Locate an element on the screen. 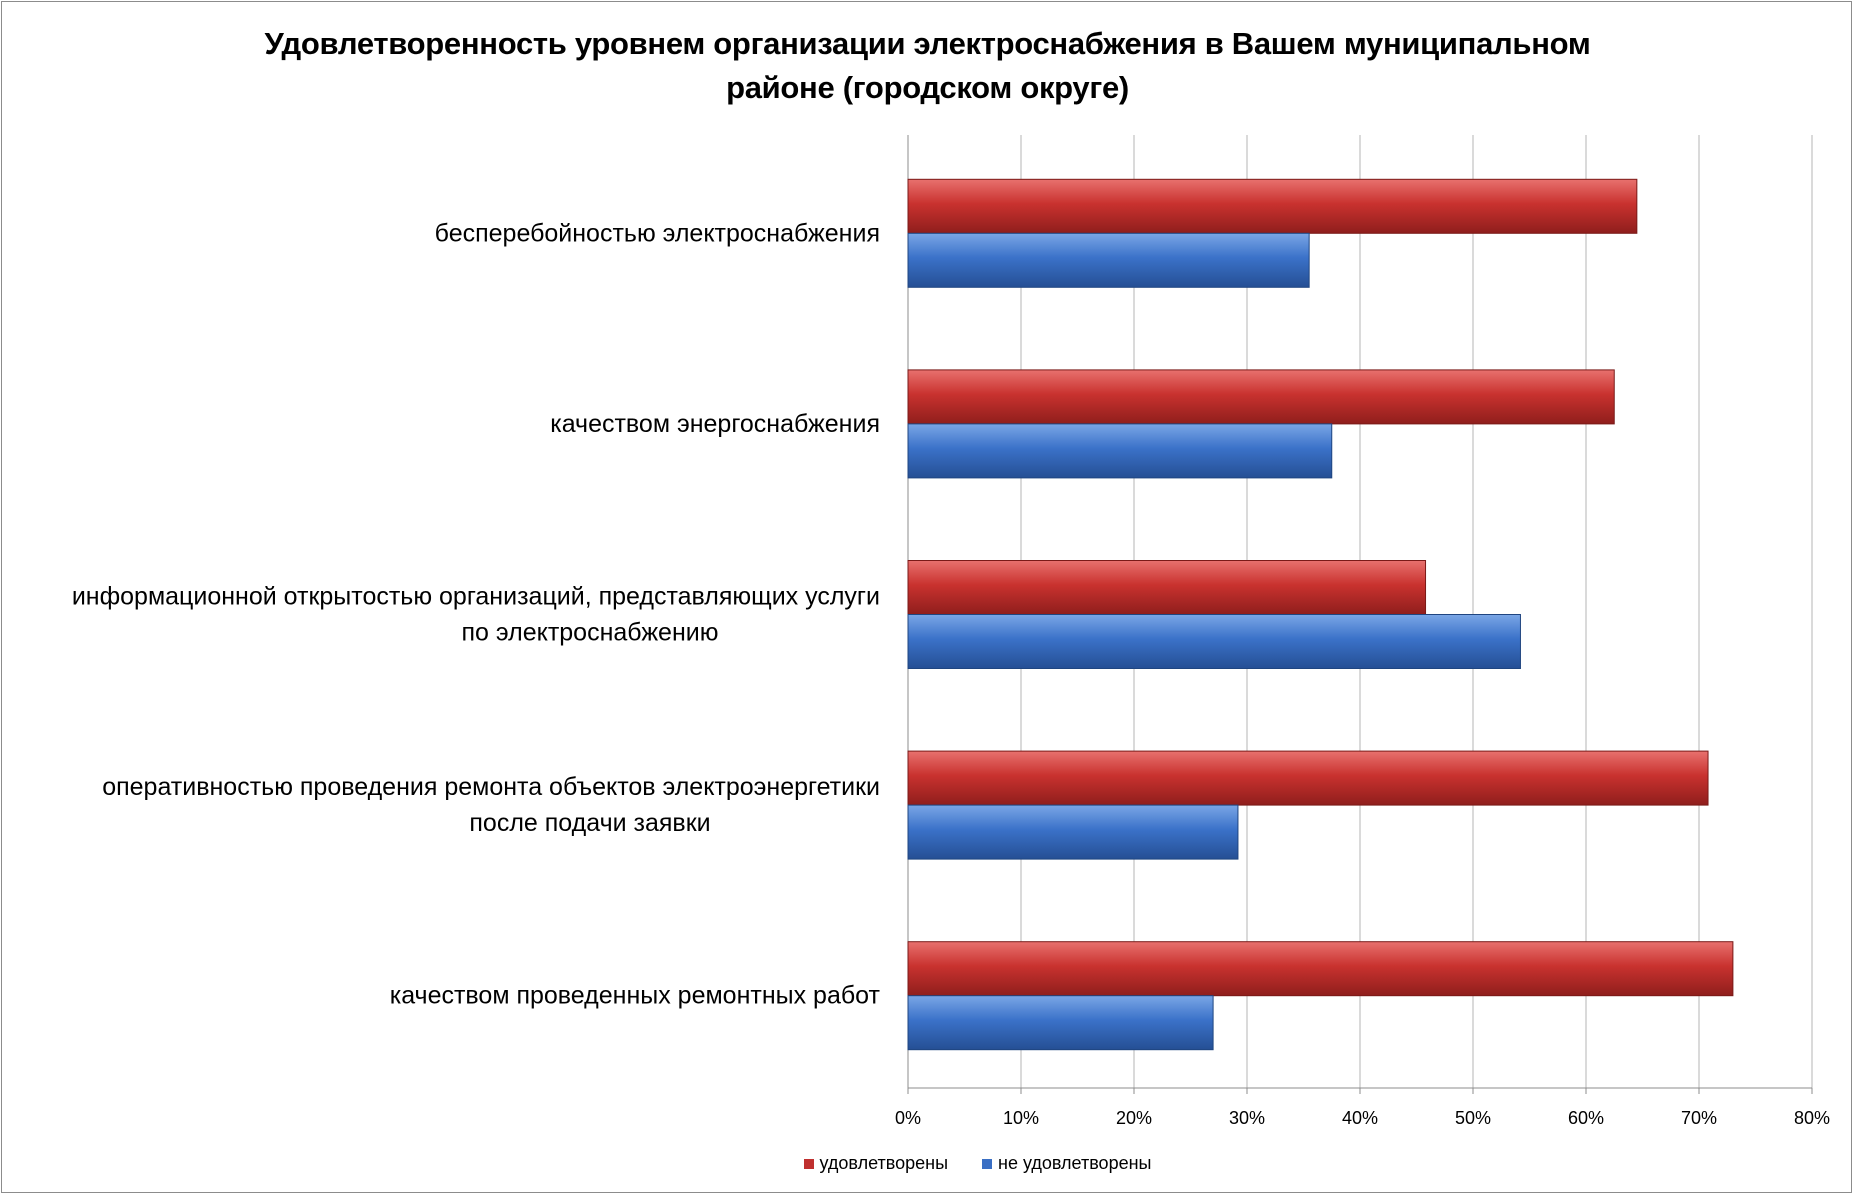 The image size is (1855, 1196). category-label: качеством энергоснабжения is located at coordinates (715, 424).